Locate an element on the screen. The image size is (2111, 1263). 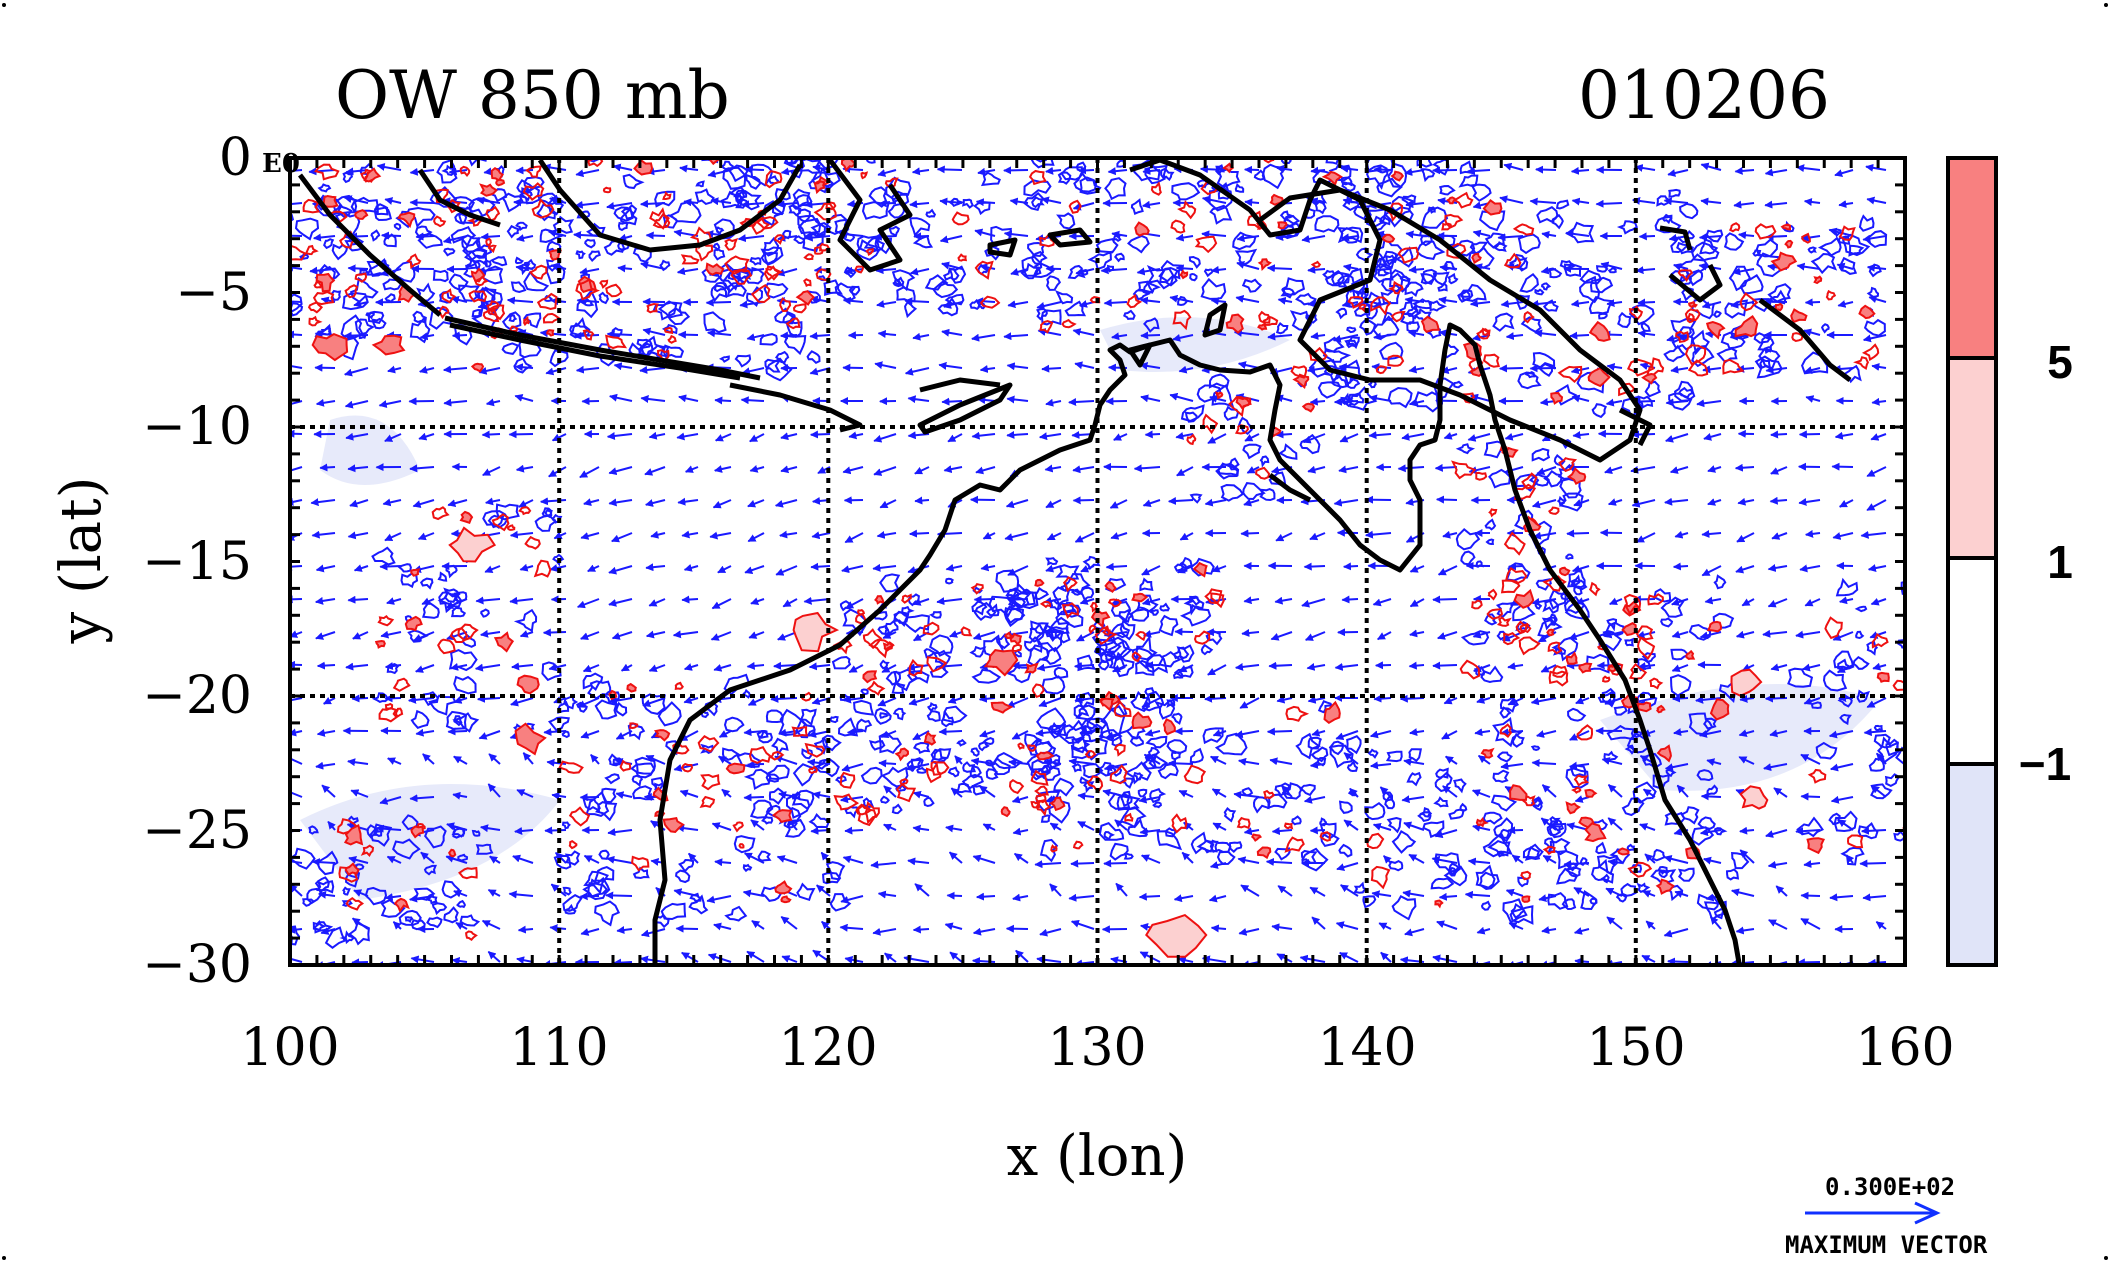
x-tick-140: 140 is located at coordinates (1366, 1048).